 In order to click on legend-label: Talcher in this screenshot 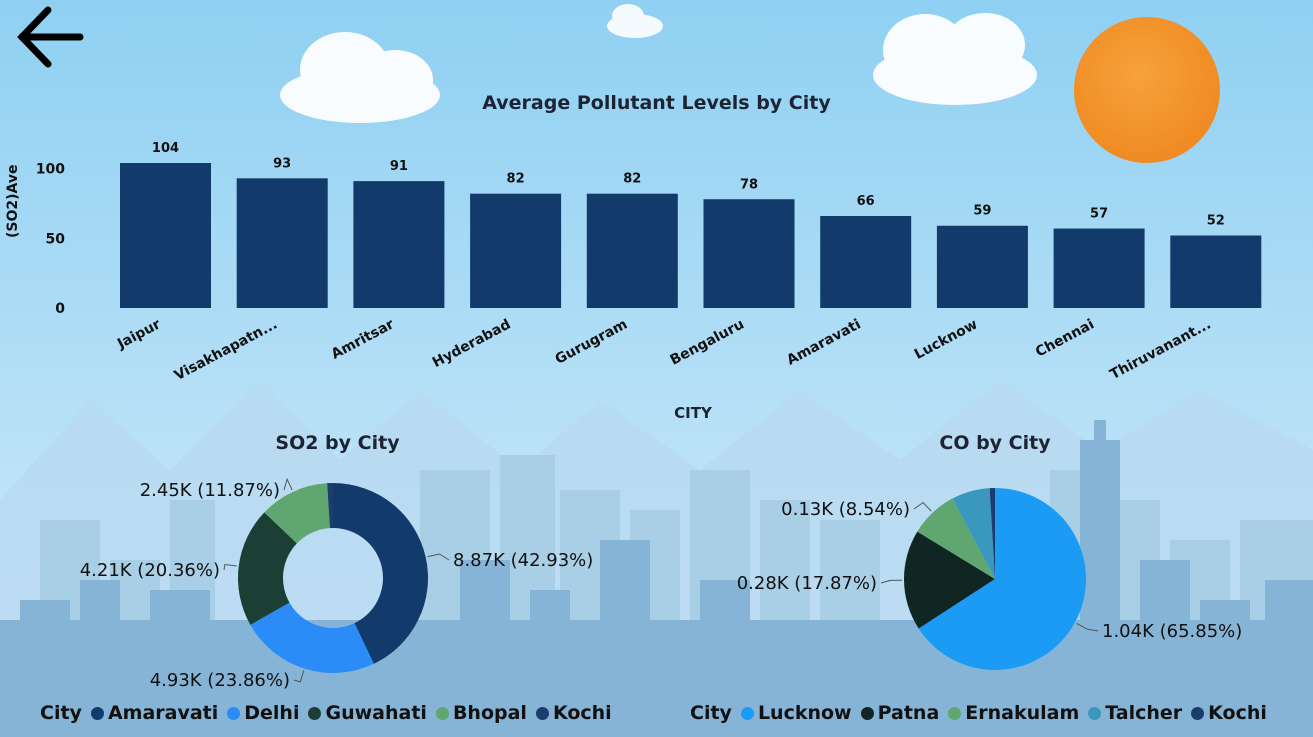, I will do `click(1144, 713)`.